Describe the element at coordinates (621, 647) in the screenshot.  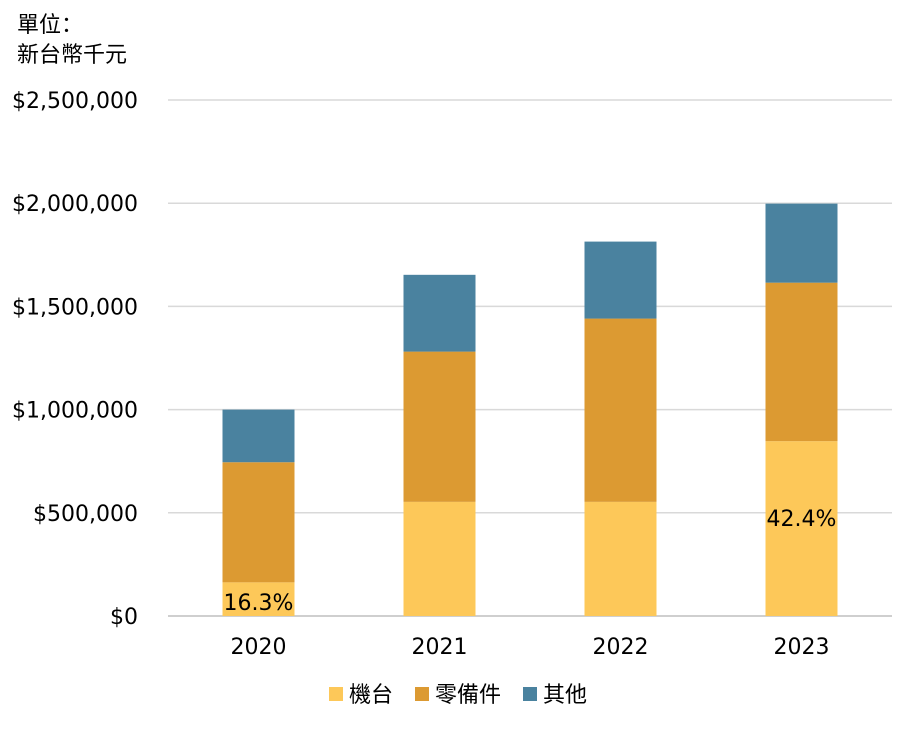
I see `x-tick-label: 2022` at that location.